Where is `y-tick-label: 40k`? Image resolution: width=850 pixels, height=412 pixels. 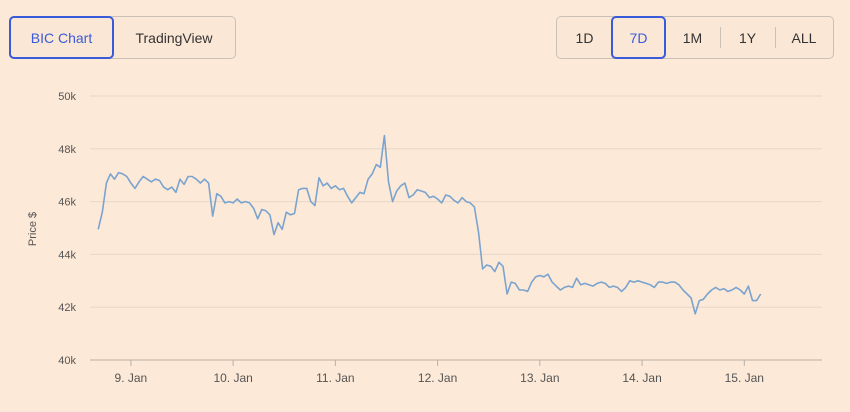 y-tick-label: 40k is located at coordinates (67, 361).